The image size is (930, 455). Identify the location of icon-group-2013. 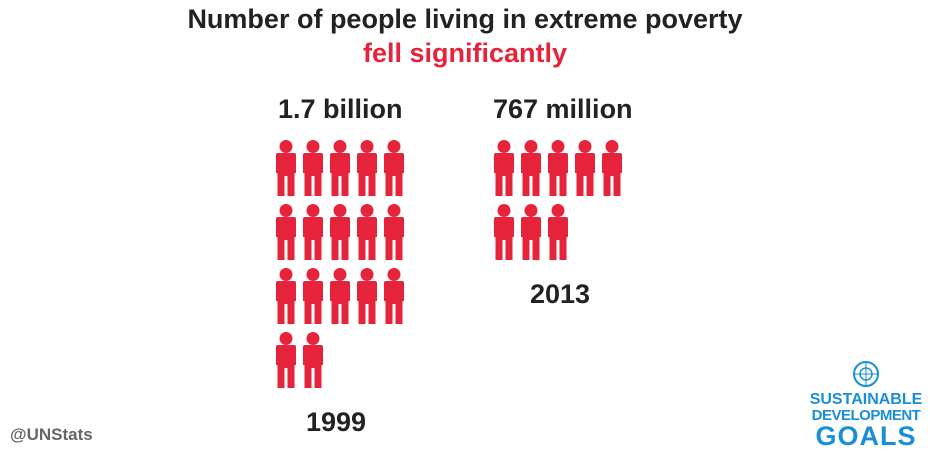
(558, 200).